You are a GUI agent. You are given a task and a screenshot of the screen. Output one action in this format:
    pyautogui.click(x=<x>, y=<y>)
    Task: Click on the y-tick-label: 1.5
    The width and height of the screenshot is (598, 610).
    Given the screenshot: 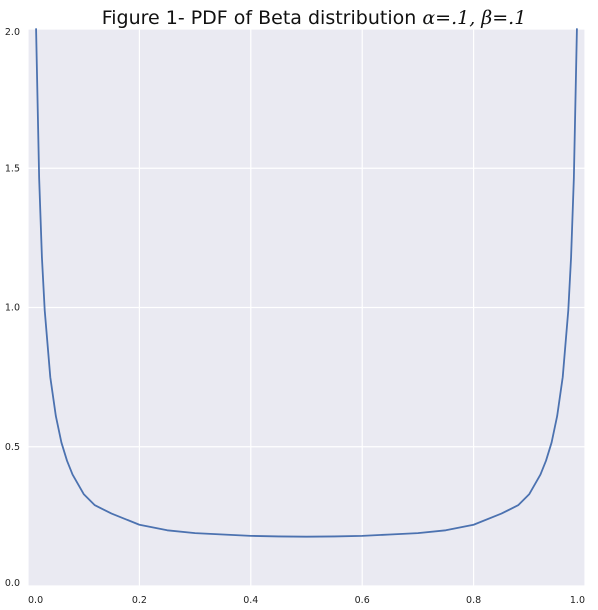 What is the action you would take?
    pyautogui.click(x=12, y=168)
    